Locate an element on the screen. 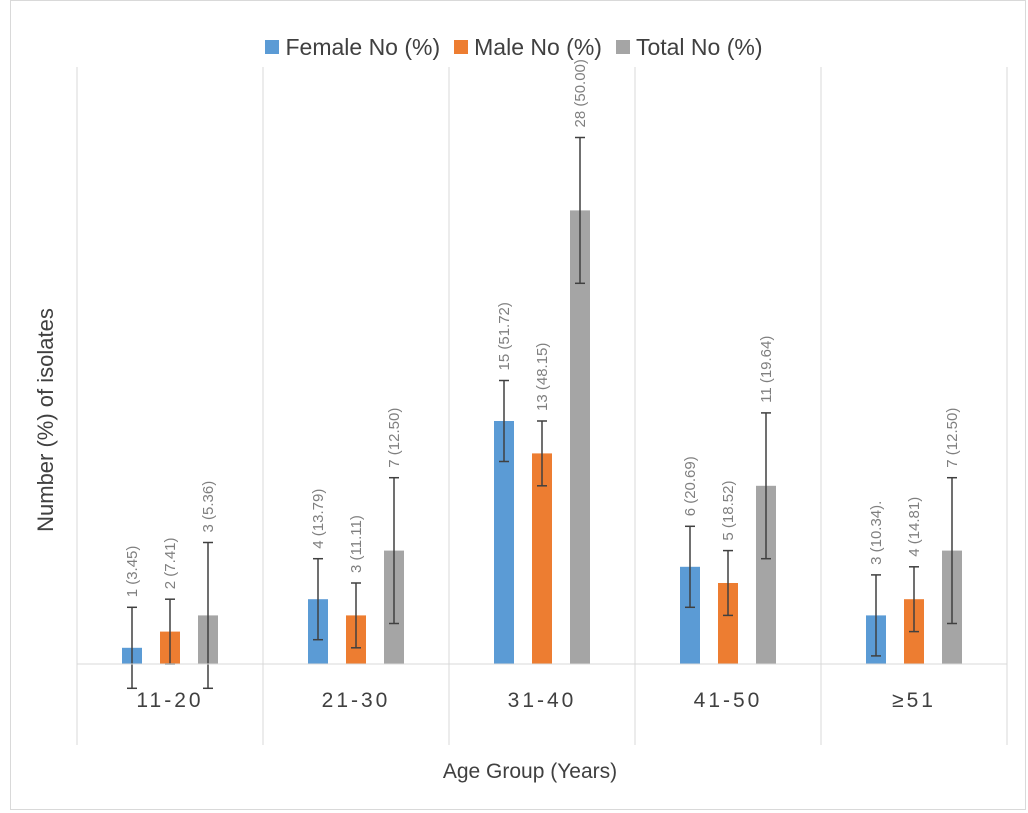  legend-label-female: Female No (%) is located at coordinates (363, 46).